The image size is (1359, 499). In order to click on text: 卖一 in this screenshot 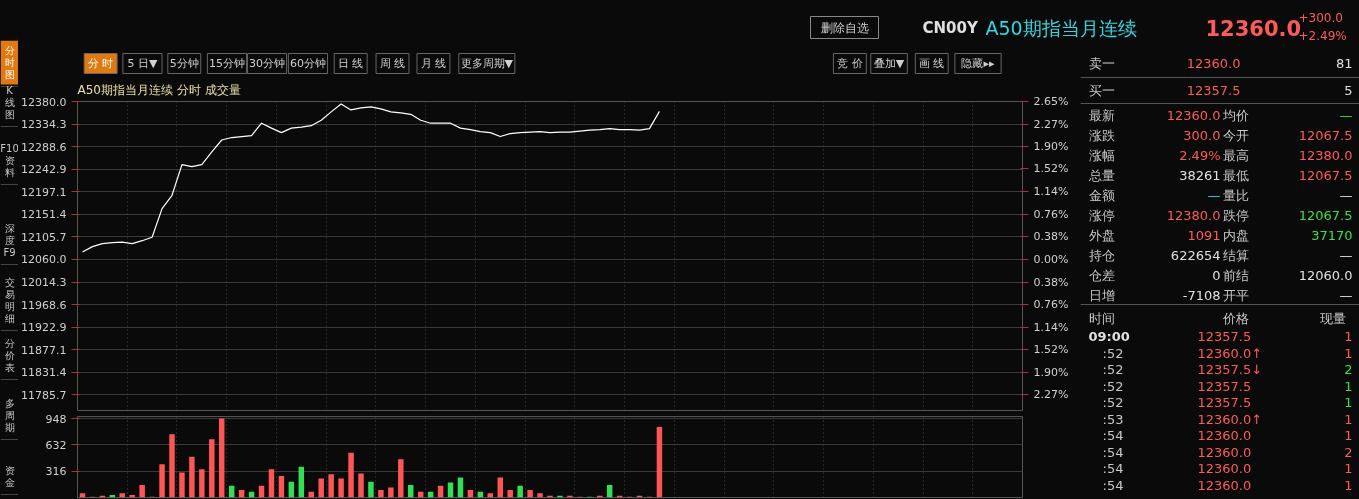, I will do `click(1101, 63)`.